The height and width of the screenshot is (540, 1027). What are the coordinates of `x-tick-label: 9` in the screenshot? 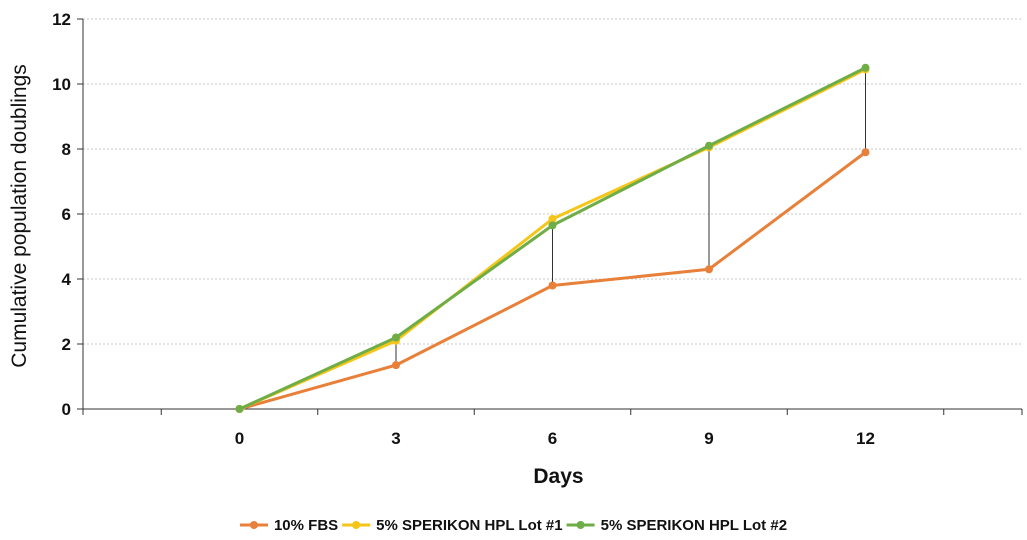 It's located at (708, 438).